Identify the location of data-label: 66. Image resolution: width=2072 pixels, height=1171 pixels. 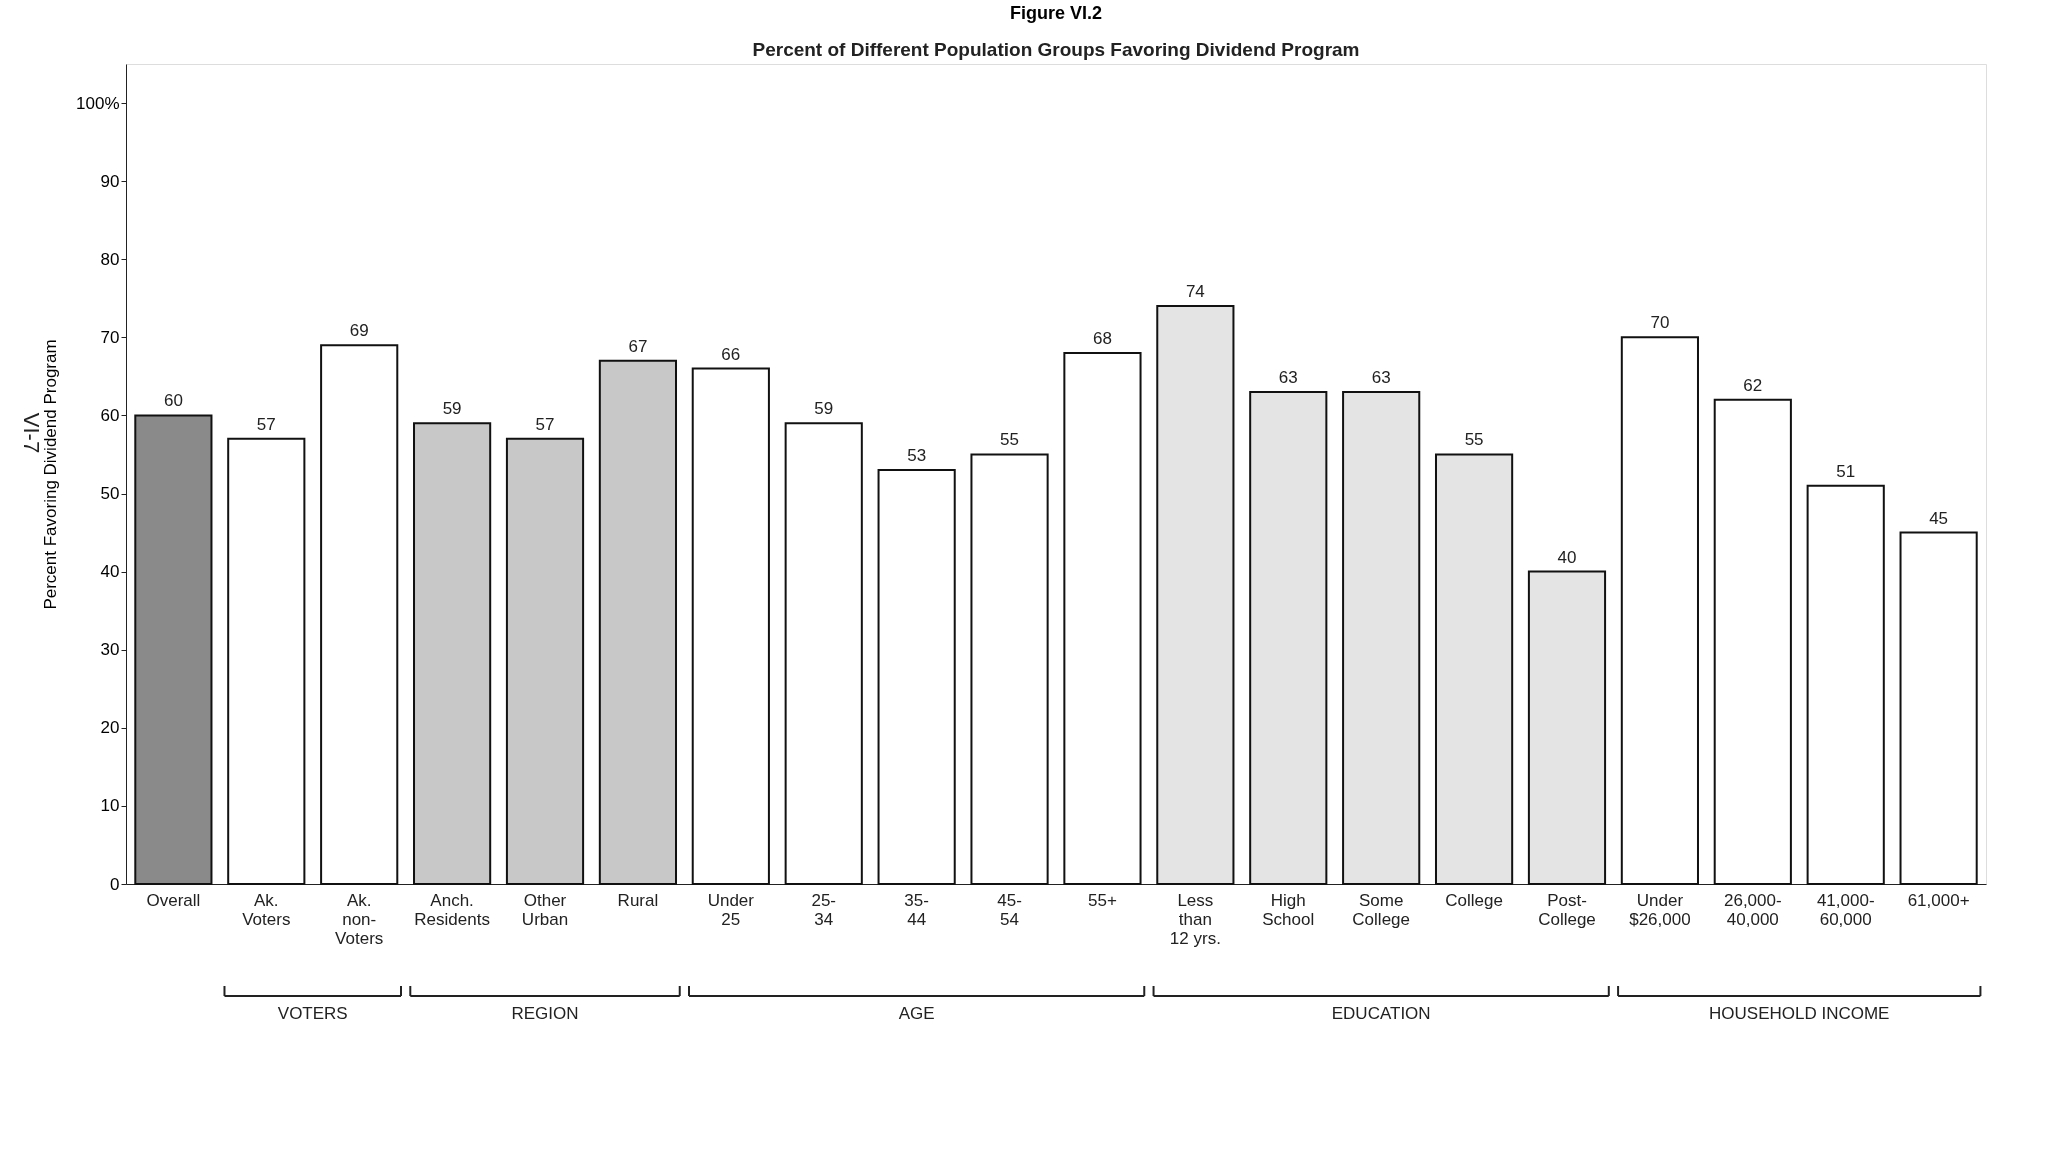
(731, 354).